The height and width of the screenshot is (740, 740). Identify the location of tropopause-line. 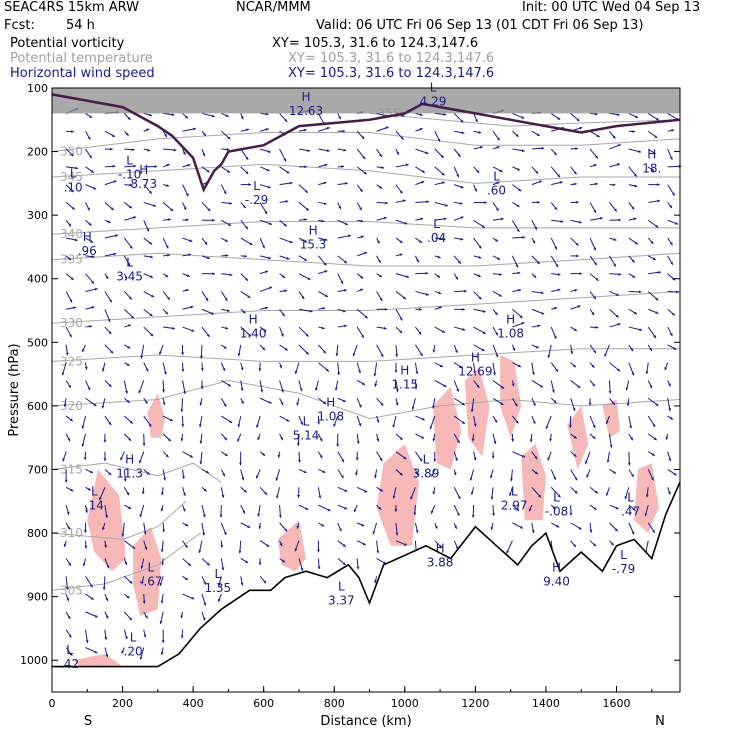
(366, 143).